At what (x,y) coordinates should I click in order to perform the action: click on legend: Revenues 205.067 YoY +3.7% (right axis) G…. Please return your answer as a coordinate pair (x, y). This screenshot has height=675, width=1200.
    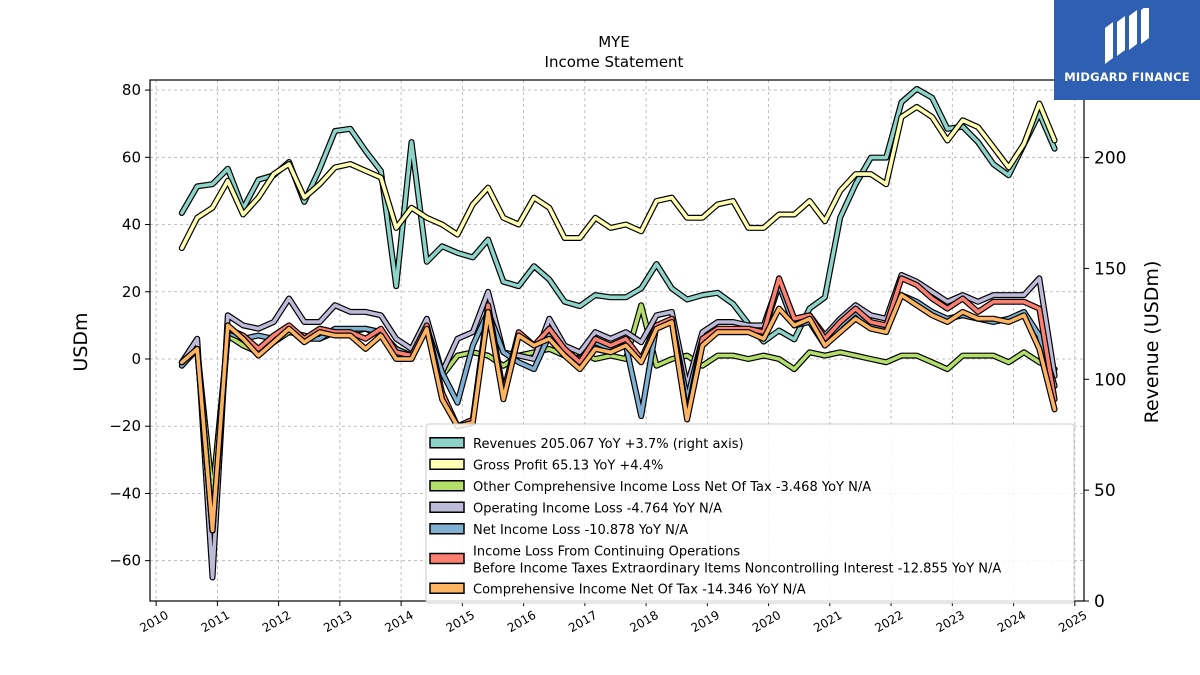
    Looking at the image, I should click on (750, 513).